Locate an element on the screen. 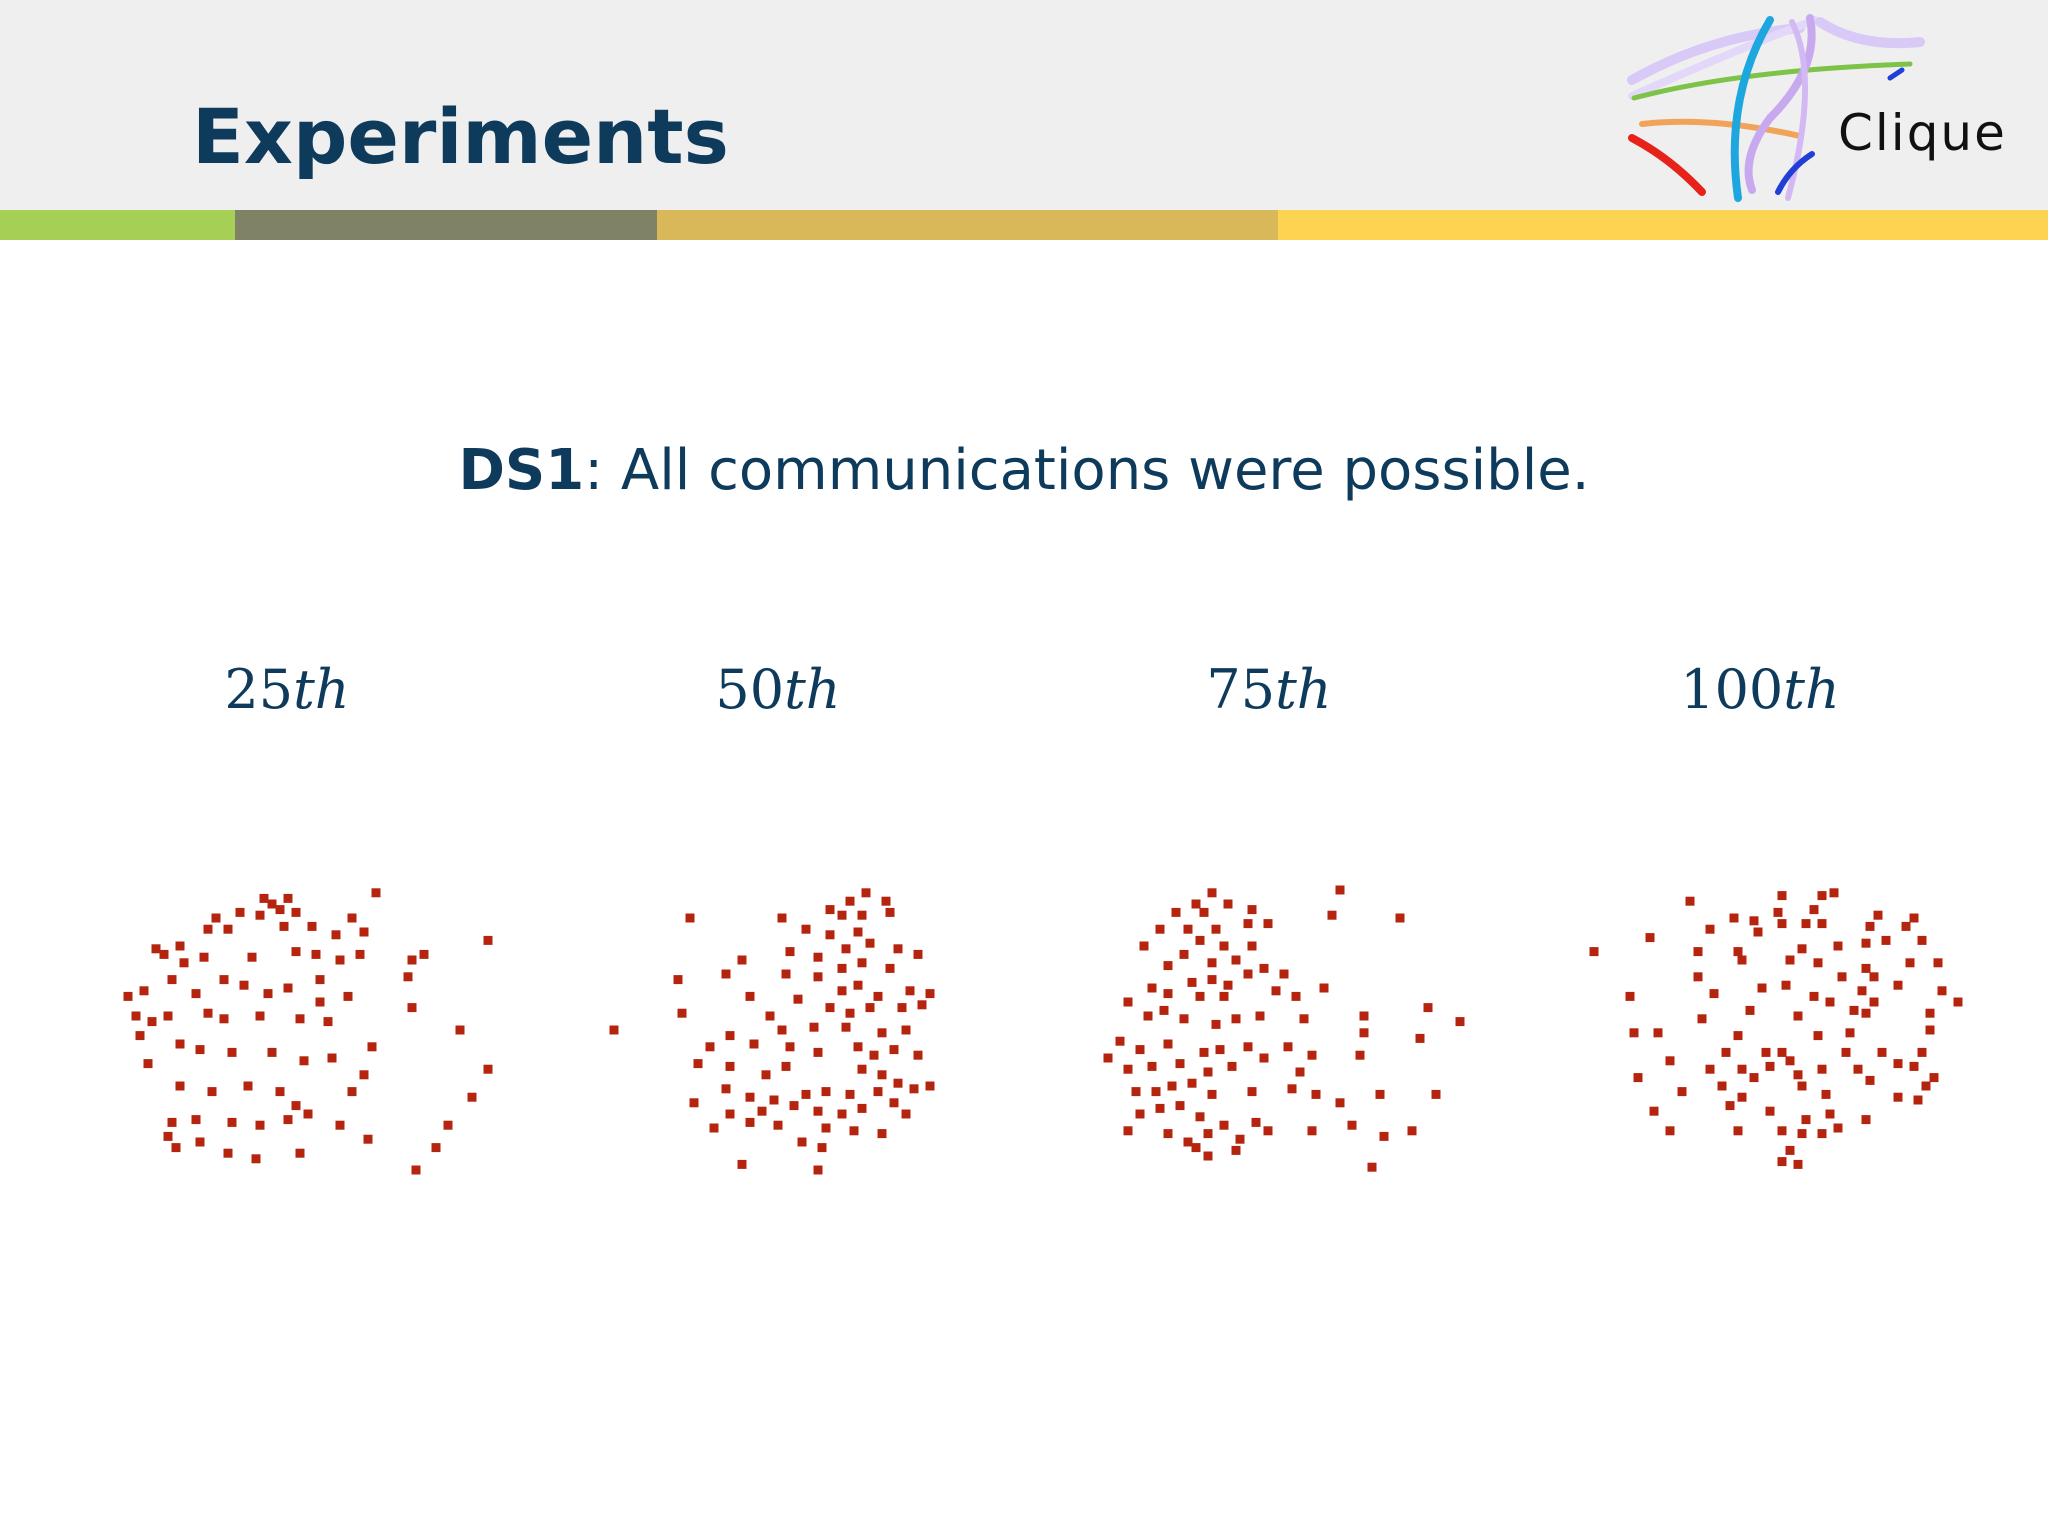 This screenshot has height=1536, width=2048. plot-label-75th: 75th is located at coordinates (1269, 689).